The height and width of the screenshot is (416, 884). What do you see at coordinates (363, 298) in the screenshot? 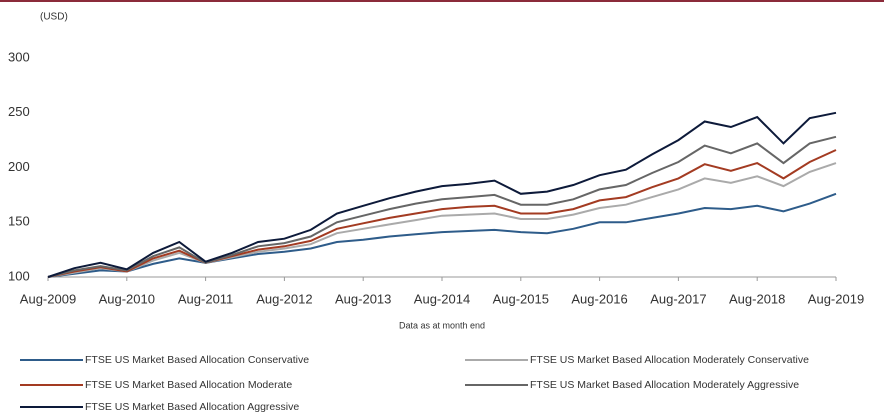
I see `x-tick-label: Aug-2013` at bounding box center [363, 298].